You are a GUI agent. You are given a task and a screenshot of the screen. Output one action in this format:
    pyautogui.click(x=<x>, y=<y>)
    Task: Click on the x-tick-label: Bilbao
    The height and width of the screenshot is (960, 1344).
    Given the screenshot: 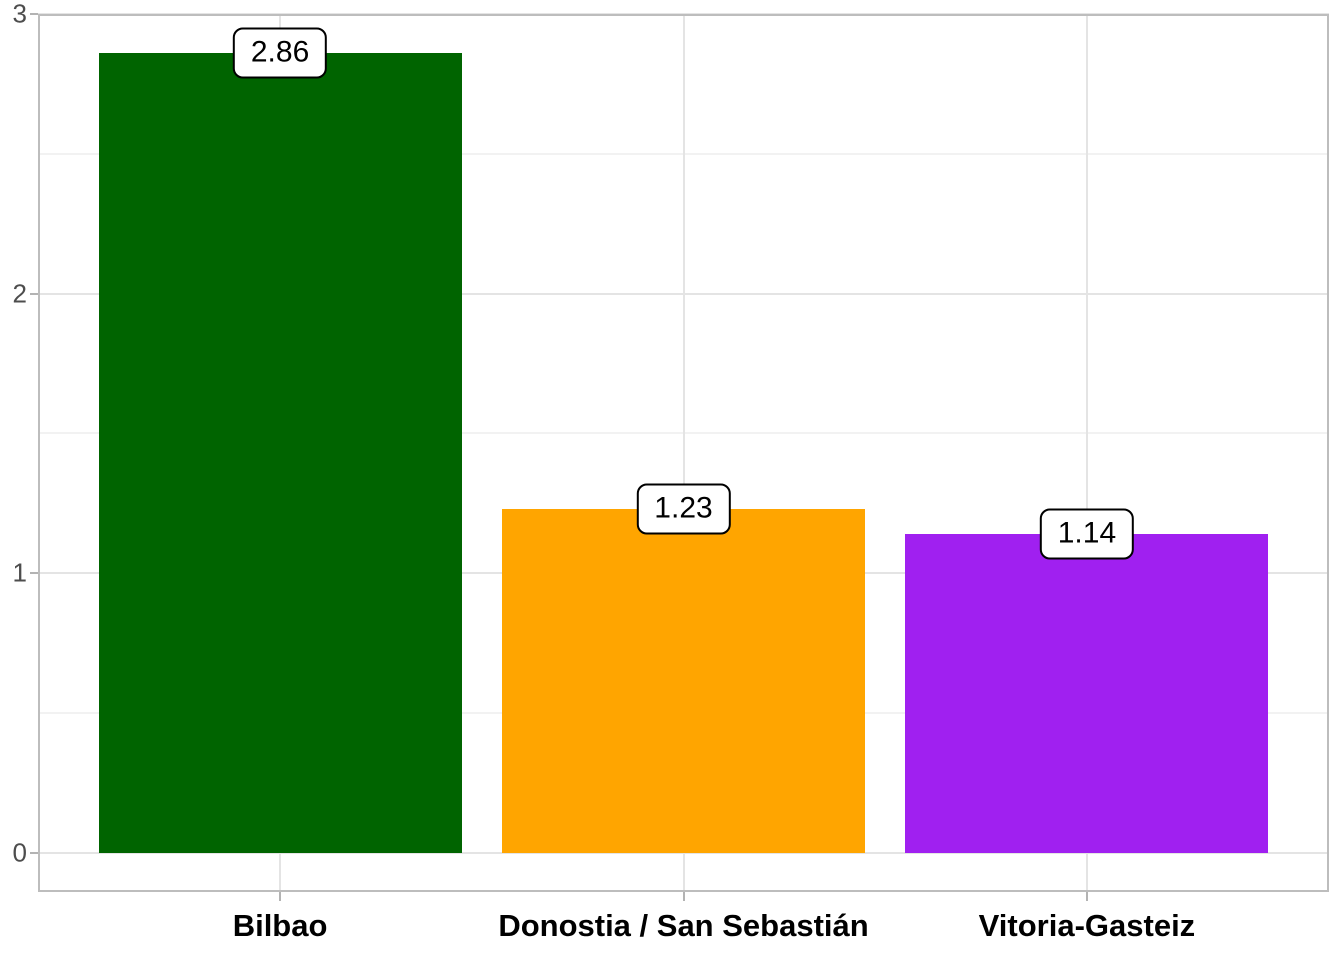 What is the action you would take?
    pyautogui.click(x=280, y=925)
    